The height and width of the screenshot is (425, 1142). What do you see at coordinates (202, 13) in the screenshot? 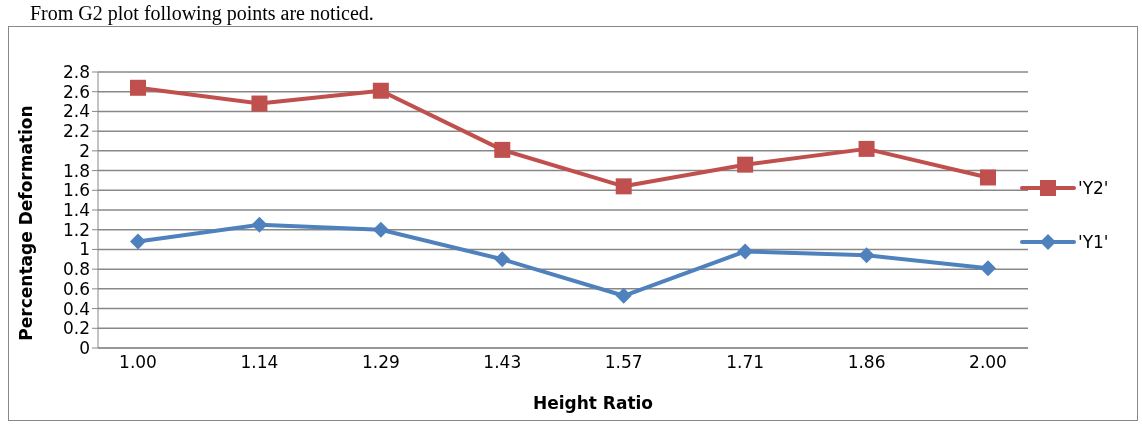
I see `text: From G2 plot following points are noticed.` at bounding box center [202, 13].